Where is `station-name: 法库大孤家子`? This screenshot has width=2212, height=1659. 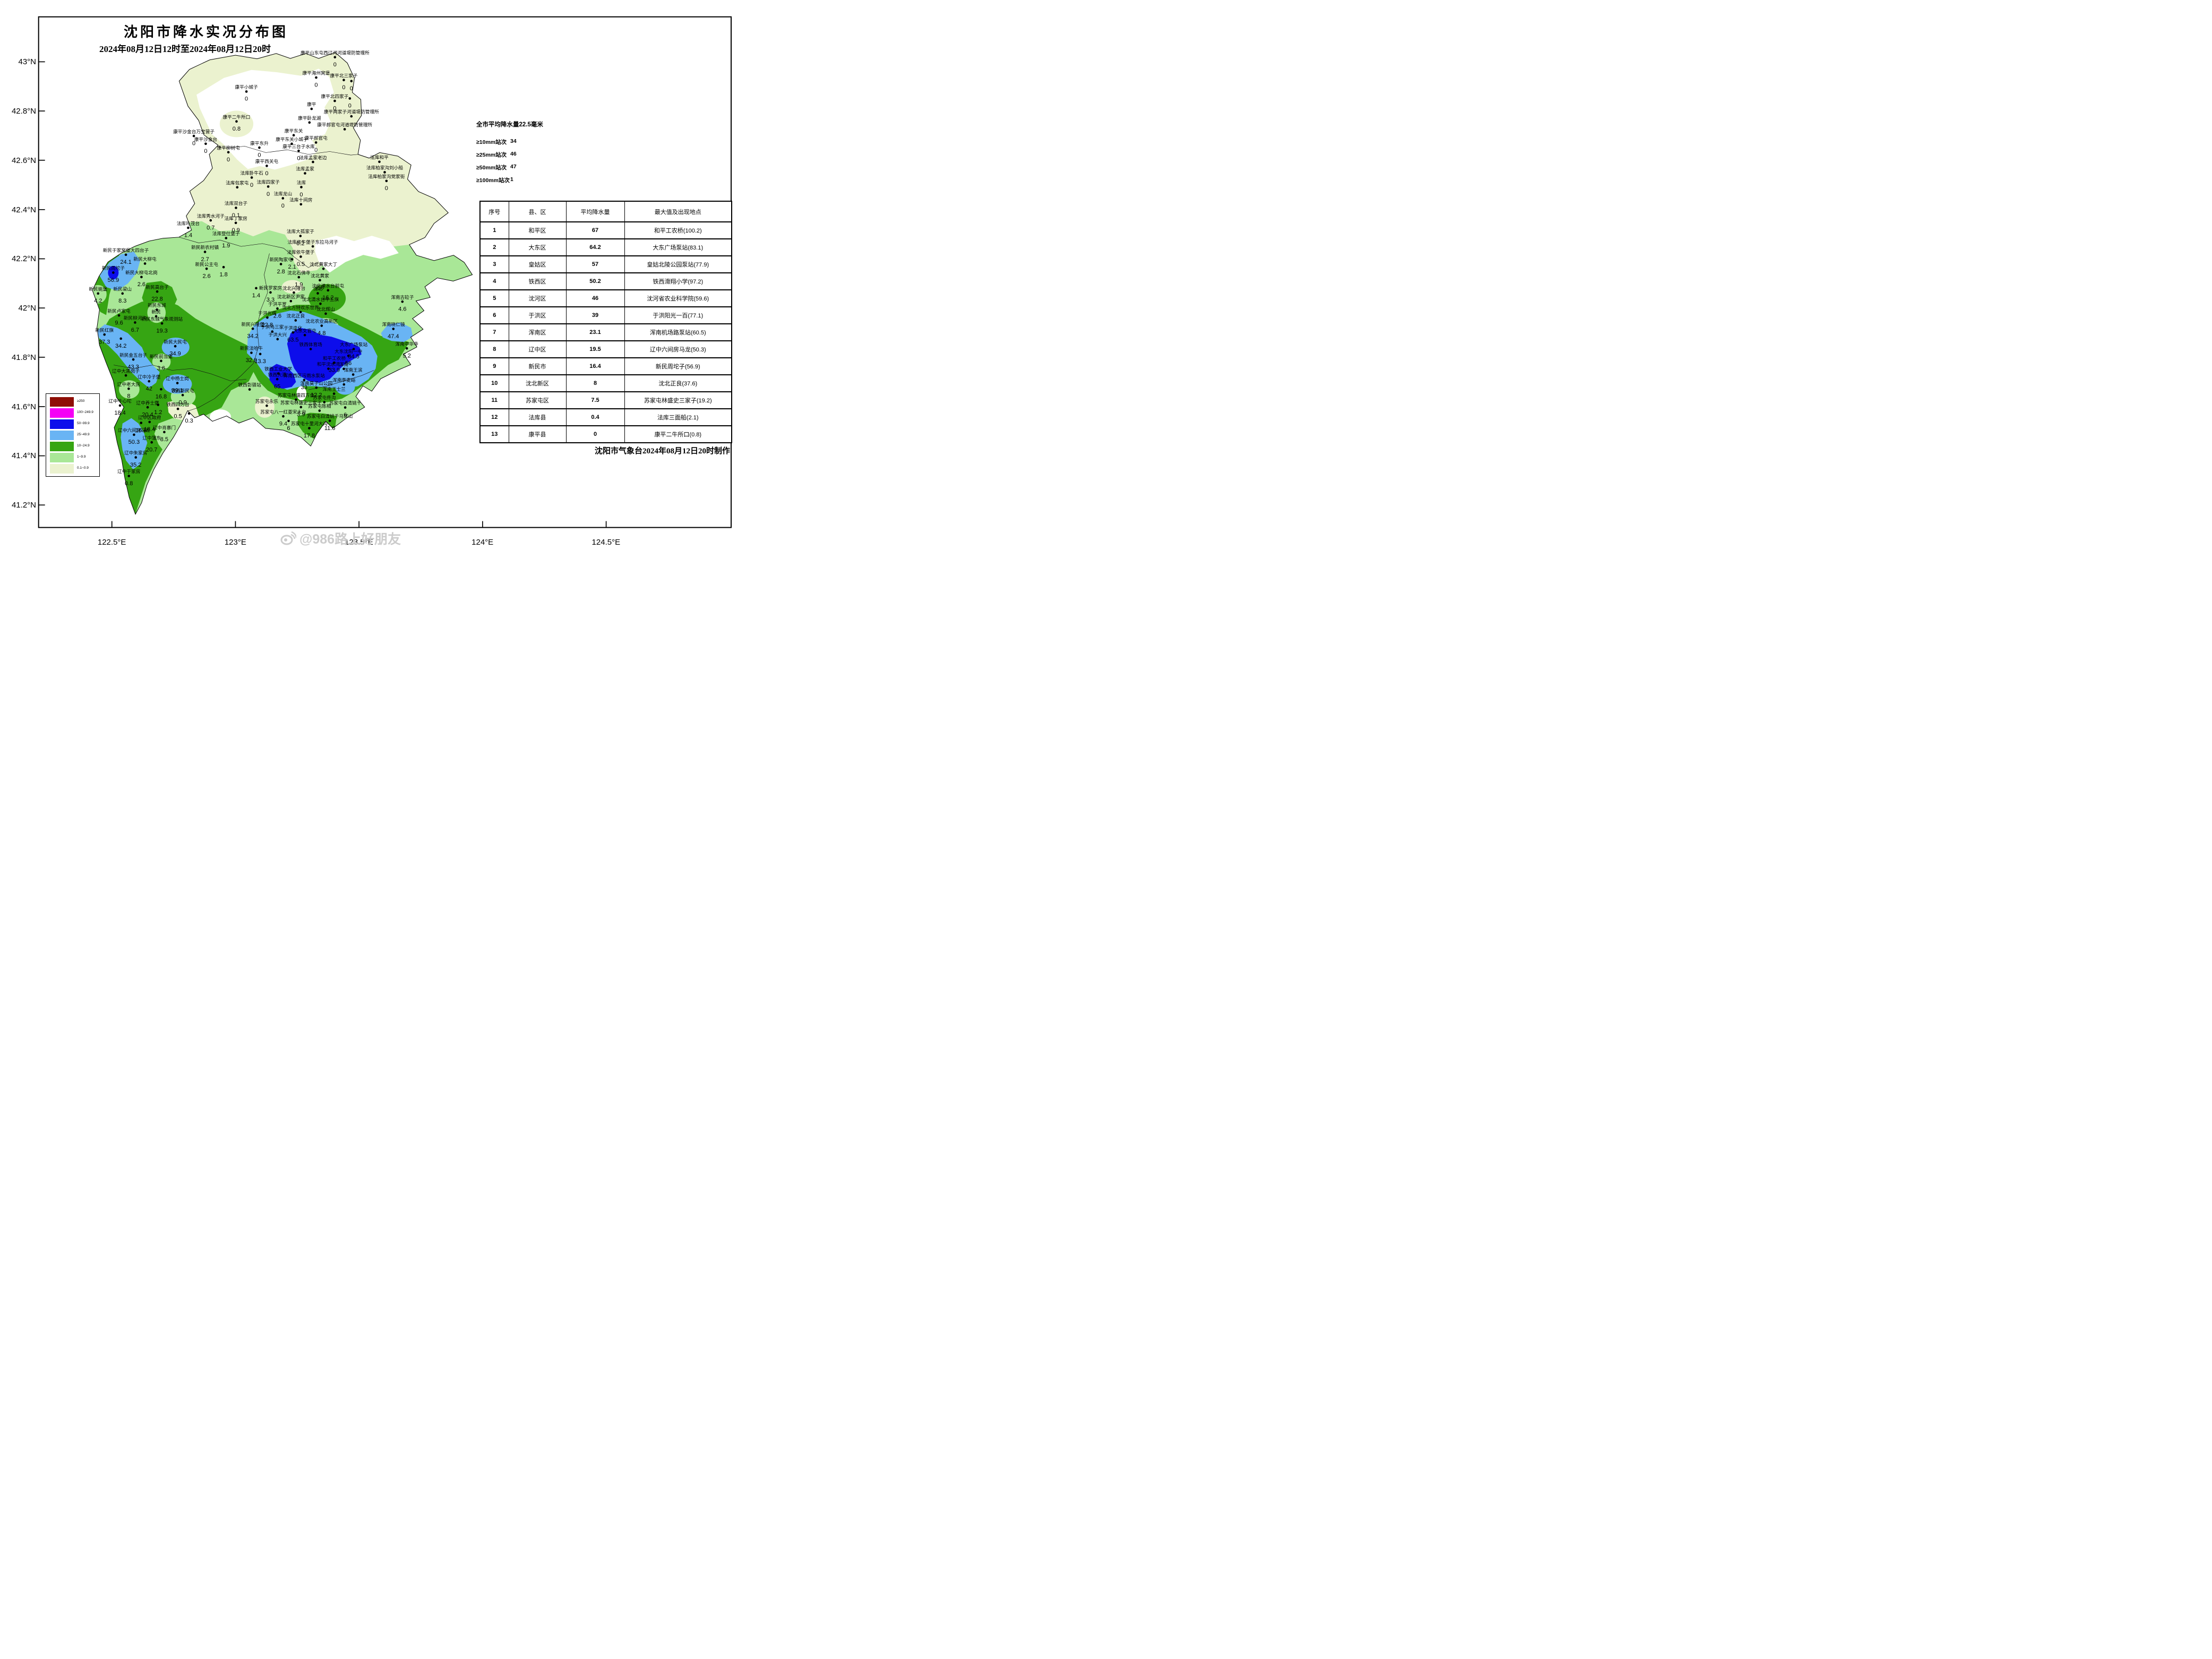
station-name: 法库大孤家子 is located at coordinates (300, 231).